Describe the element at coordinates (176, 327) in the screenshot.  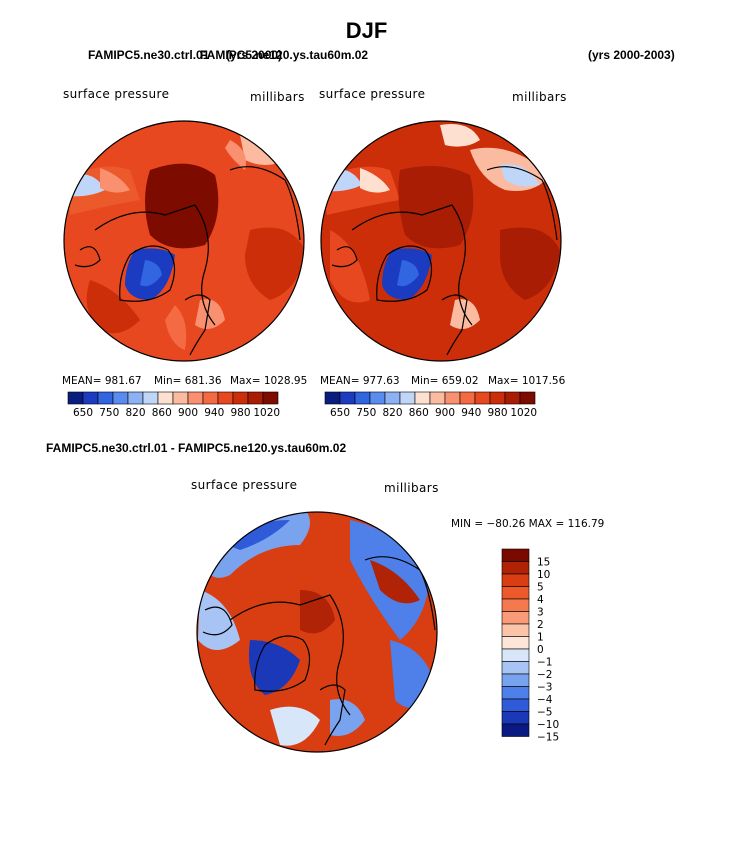
I see `map1-coast-region` at that location.